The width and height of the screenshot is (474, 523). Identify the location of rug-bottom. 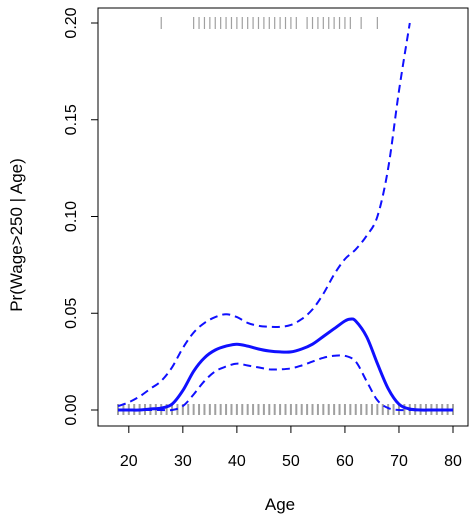
(285, 409).